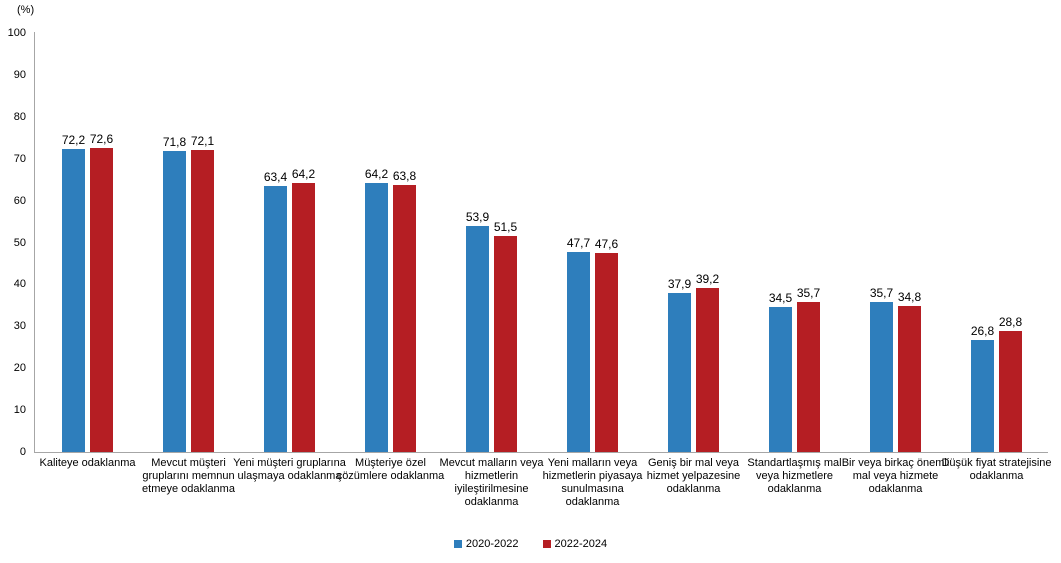 This screenshot has width=1061, height=563. I want to click on bar-value-label: 34,8, so click(909, 297).